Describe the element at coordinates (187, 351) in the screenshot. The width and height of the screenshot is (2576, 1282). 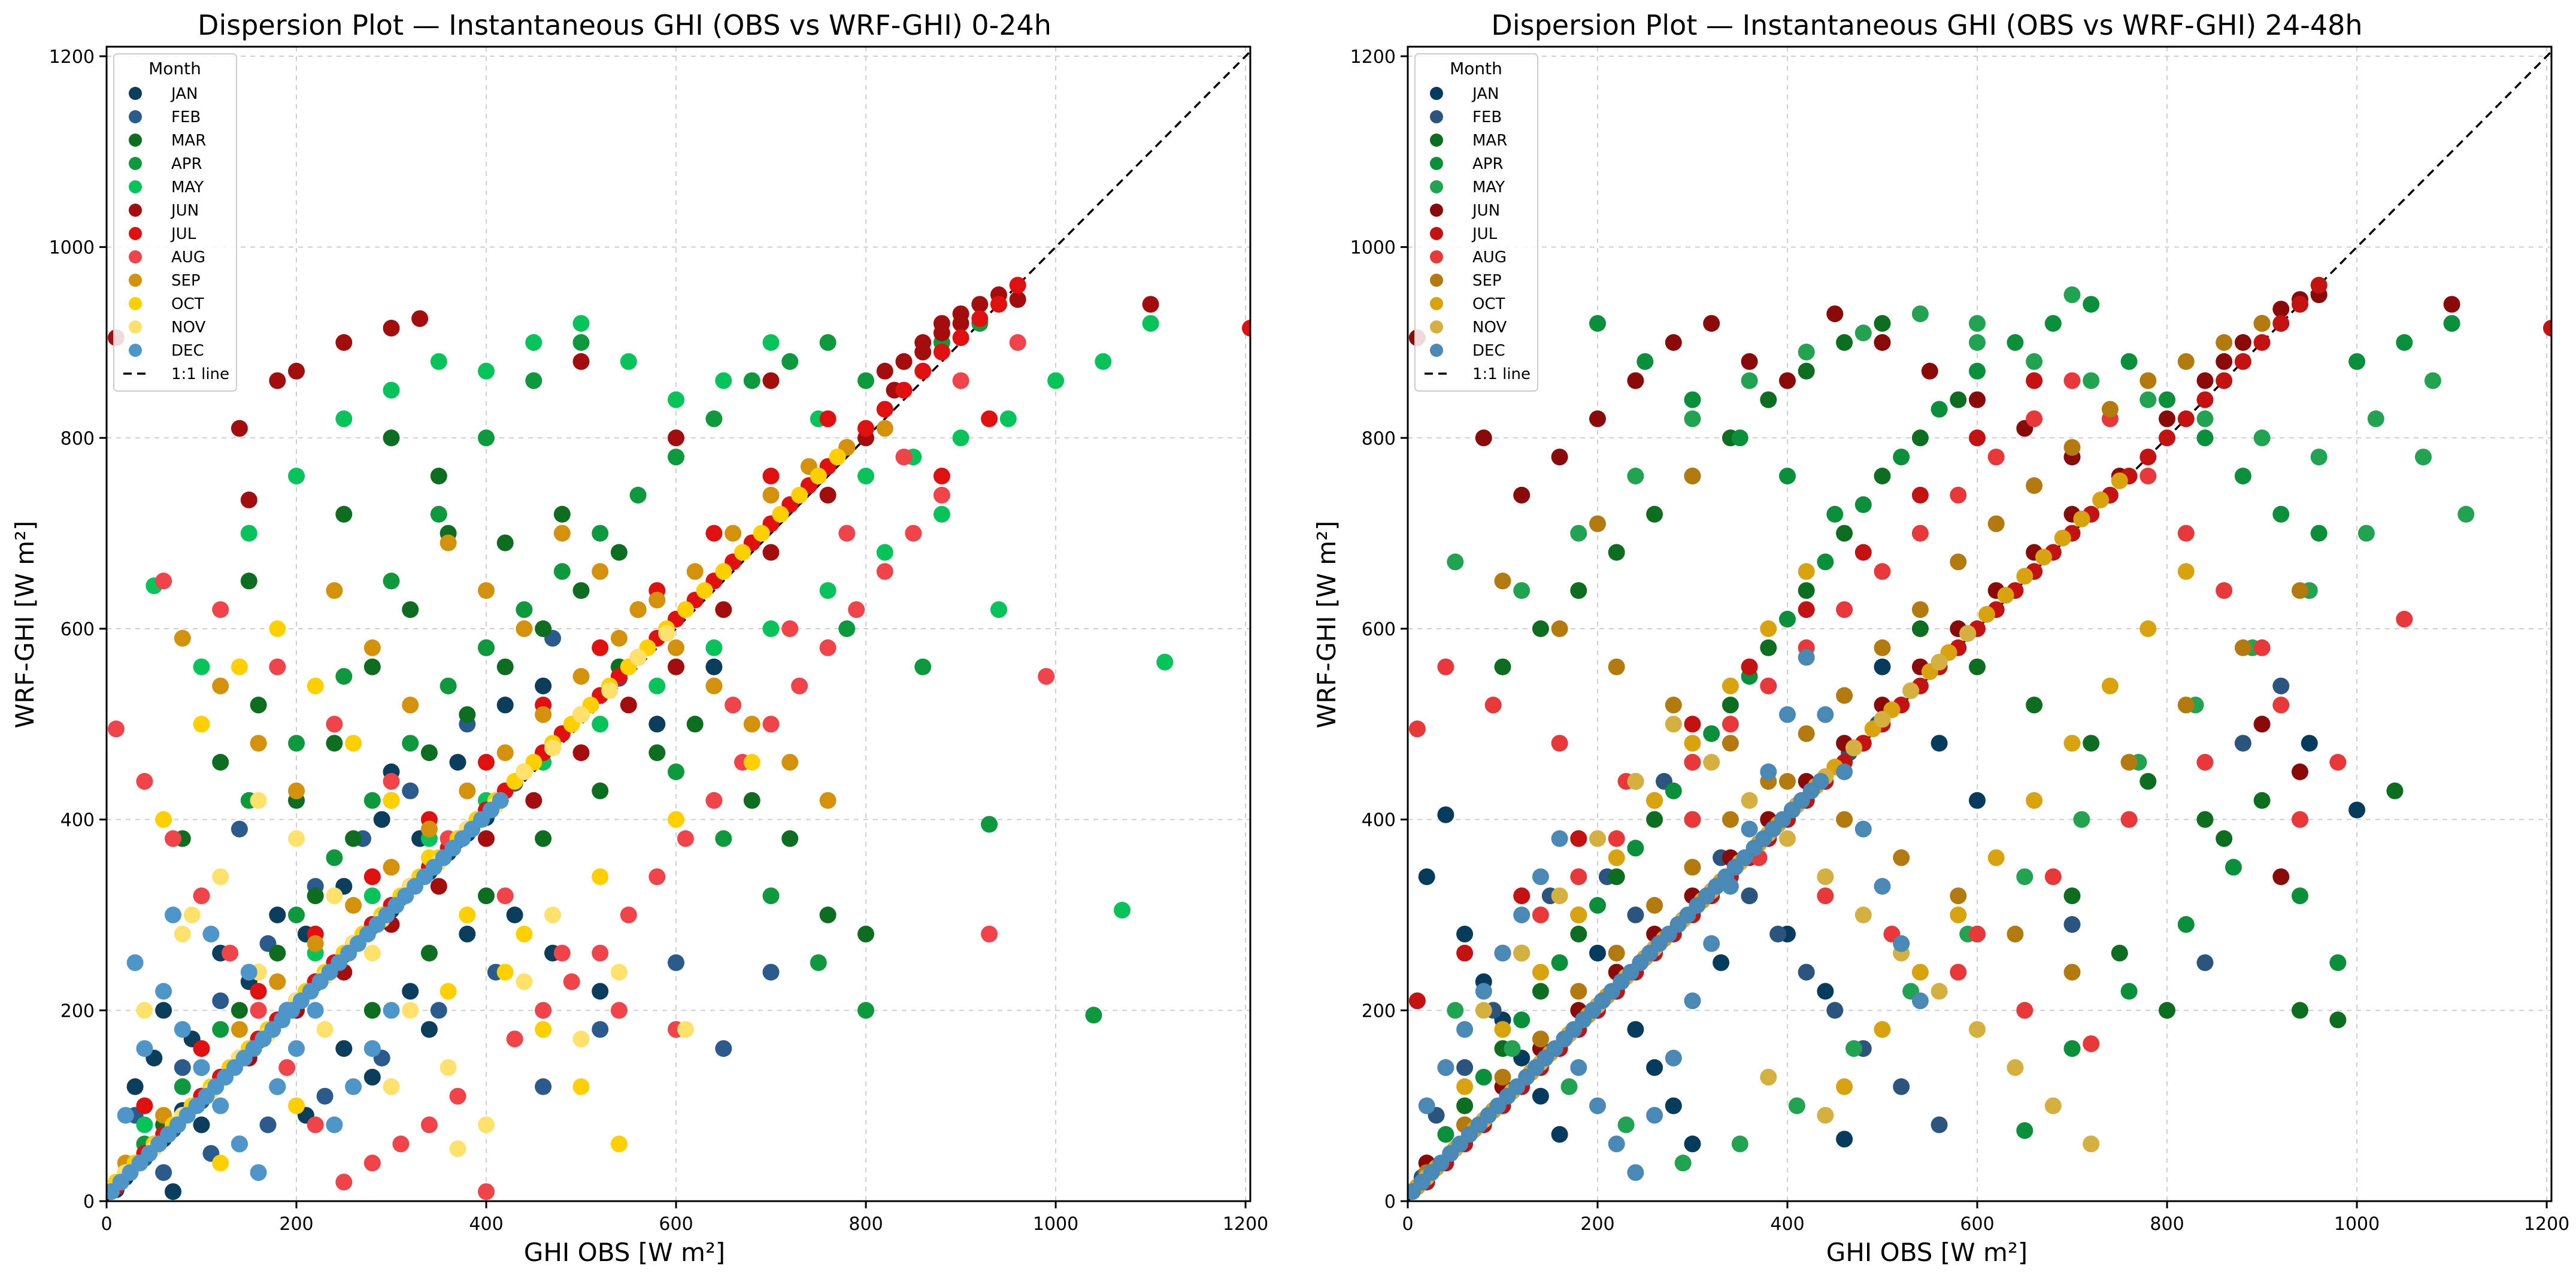
I see `legend-label: DEC` at that location.